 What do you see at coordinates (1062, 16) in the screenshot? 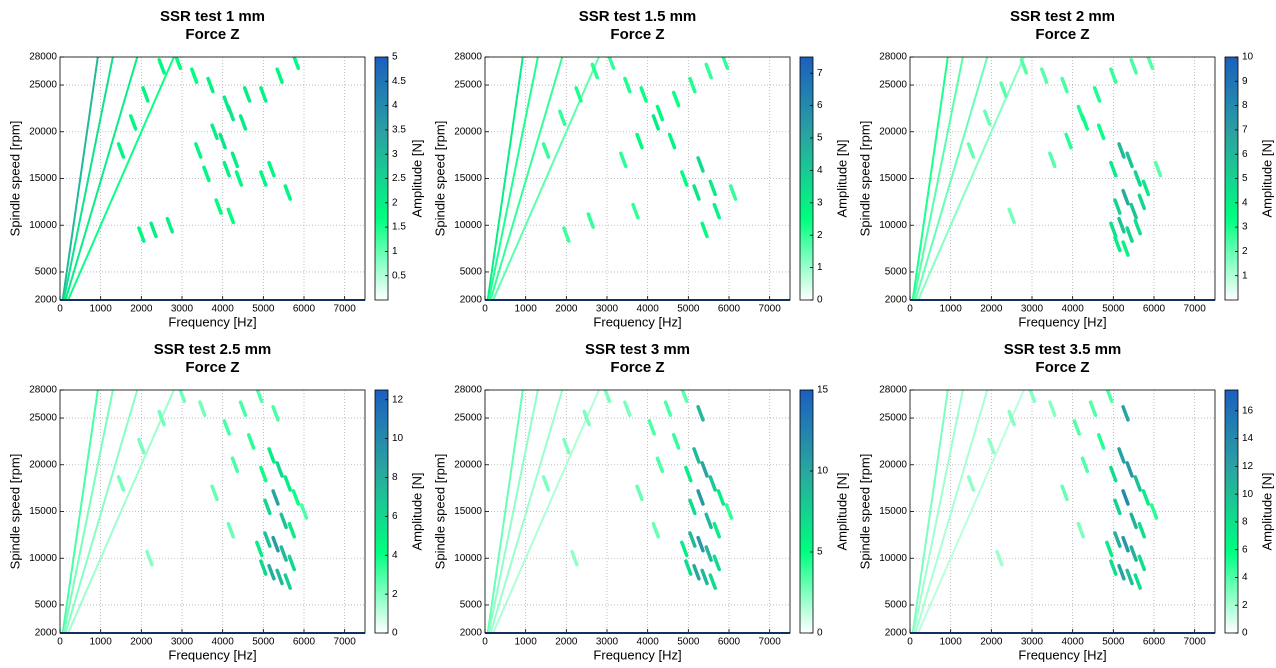
I see `chart-title: SSR test 2 mm` at bounding box center [1062, 16].